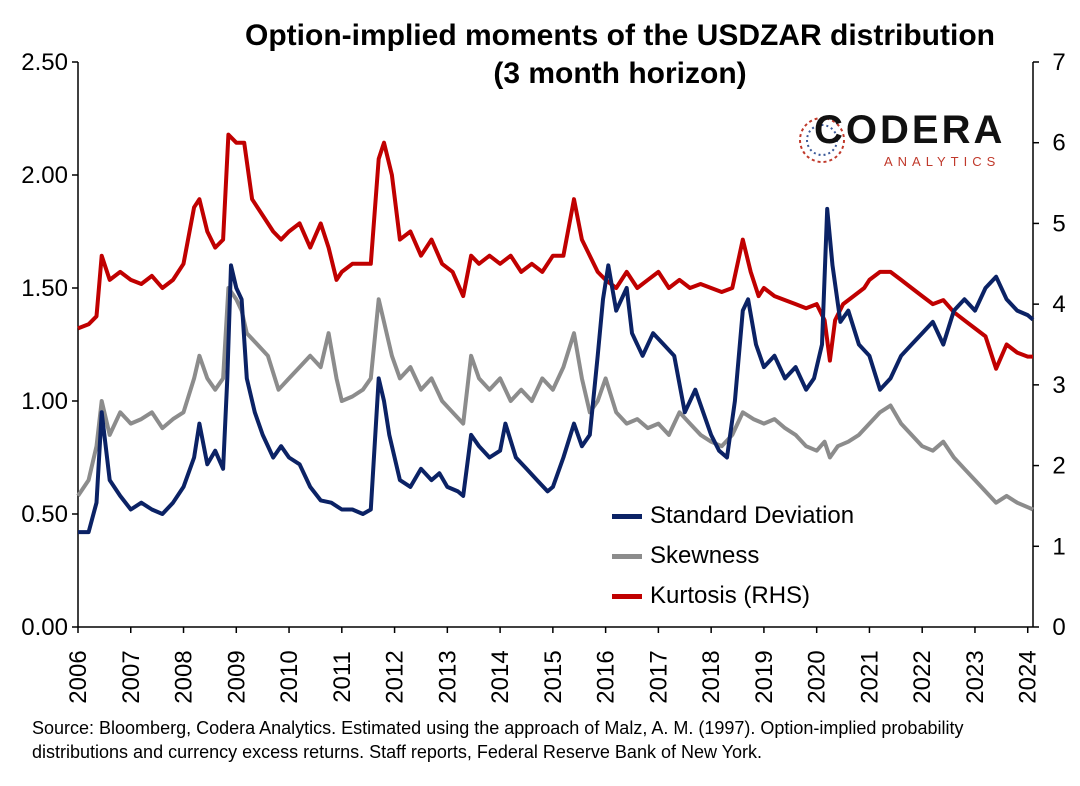 This screenshot has height=786, width=1080. I want to click on legend-item-kurt: Kurtosis (RHS), so click(733, 596).